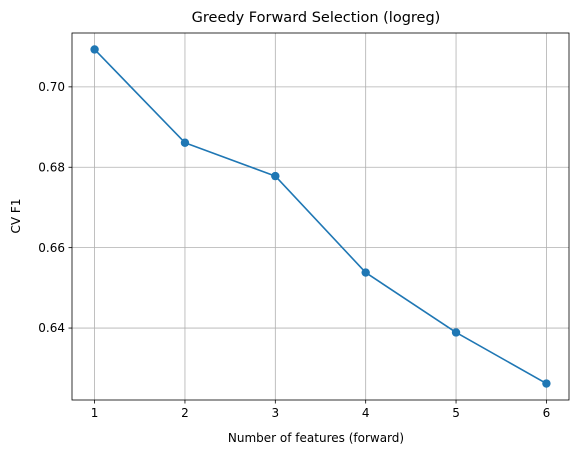 The width and height of the screenshot is (576, 460). I want to click on y-tick-label: 0.64, so click(51, 328).